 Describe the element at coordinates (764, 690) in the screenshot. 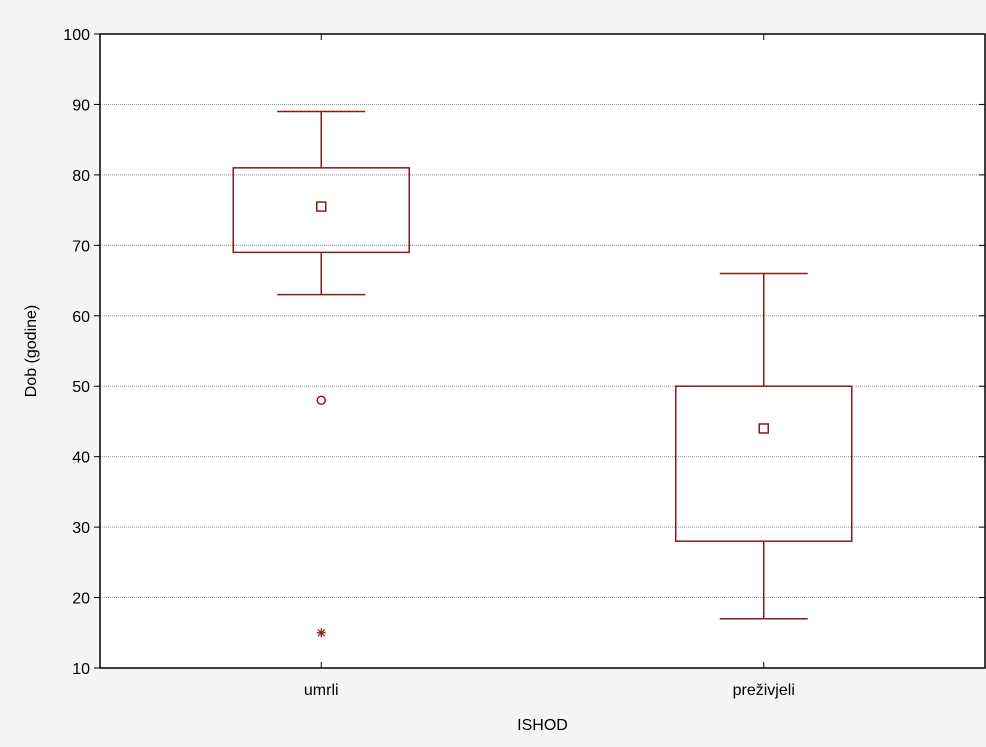

I see `x-tick-label: preživjeli` at that location.